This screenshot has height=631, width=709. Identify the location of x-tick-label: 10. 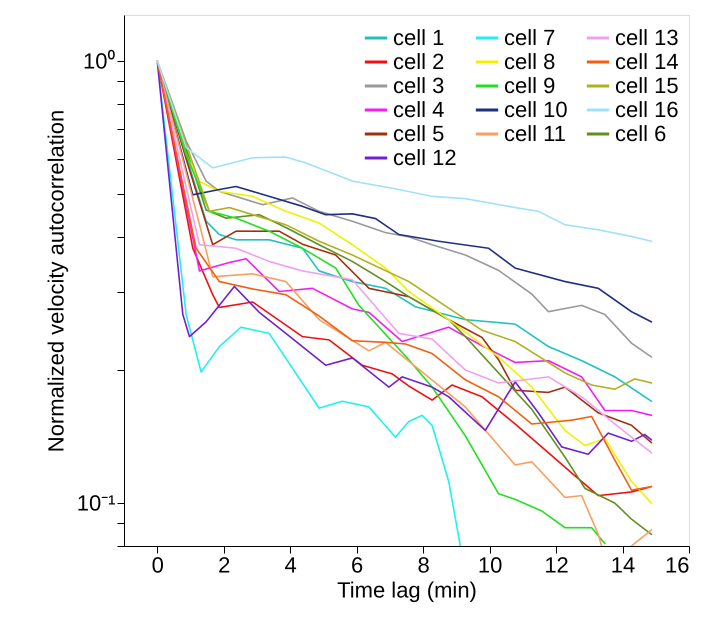
(490, 565).